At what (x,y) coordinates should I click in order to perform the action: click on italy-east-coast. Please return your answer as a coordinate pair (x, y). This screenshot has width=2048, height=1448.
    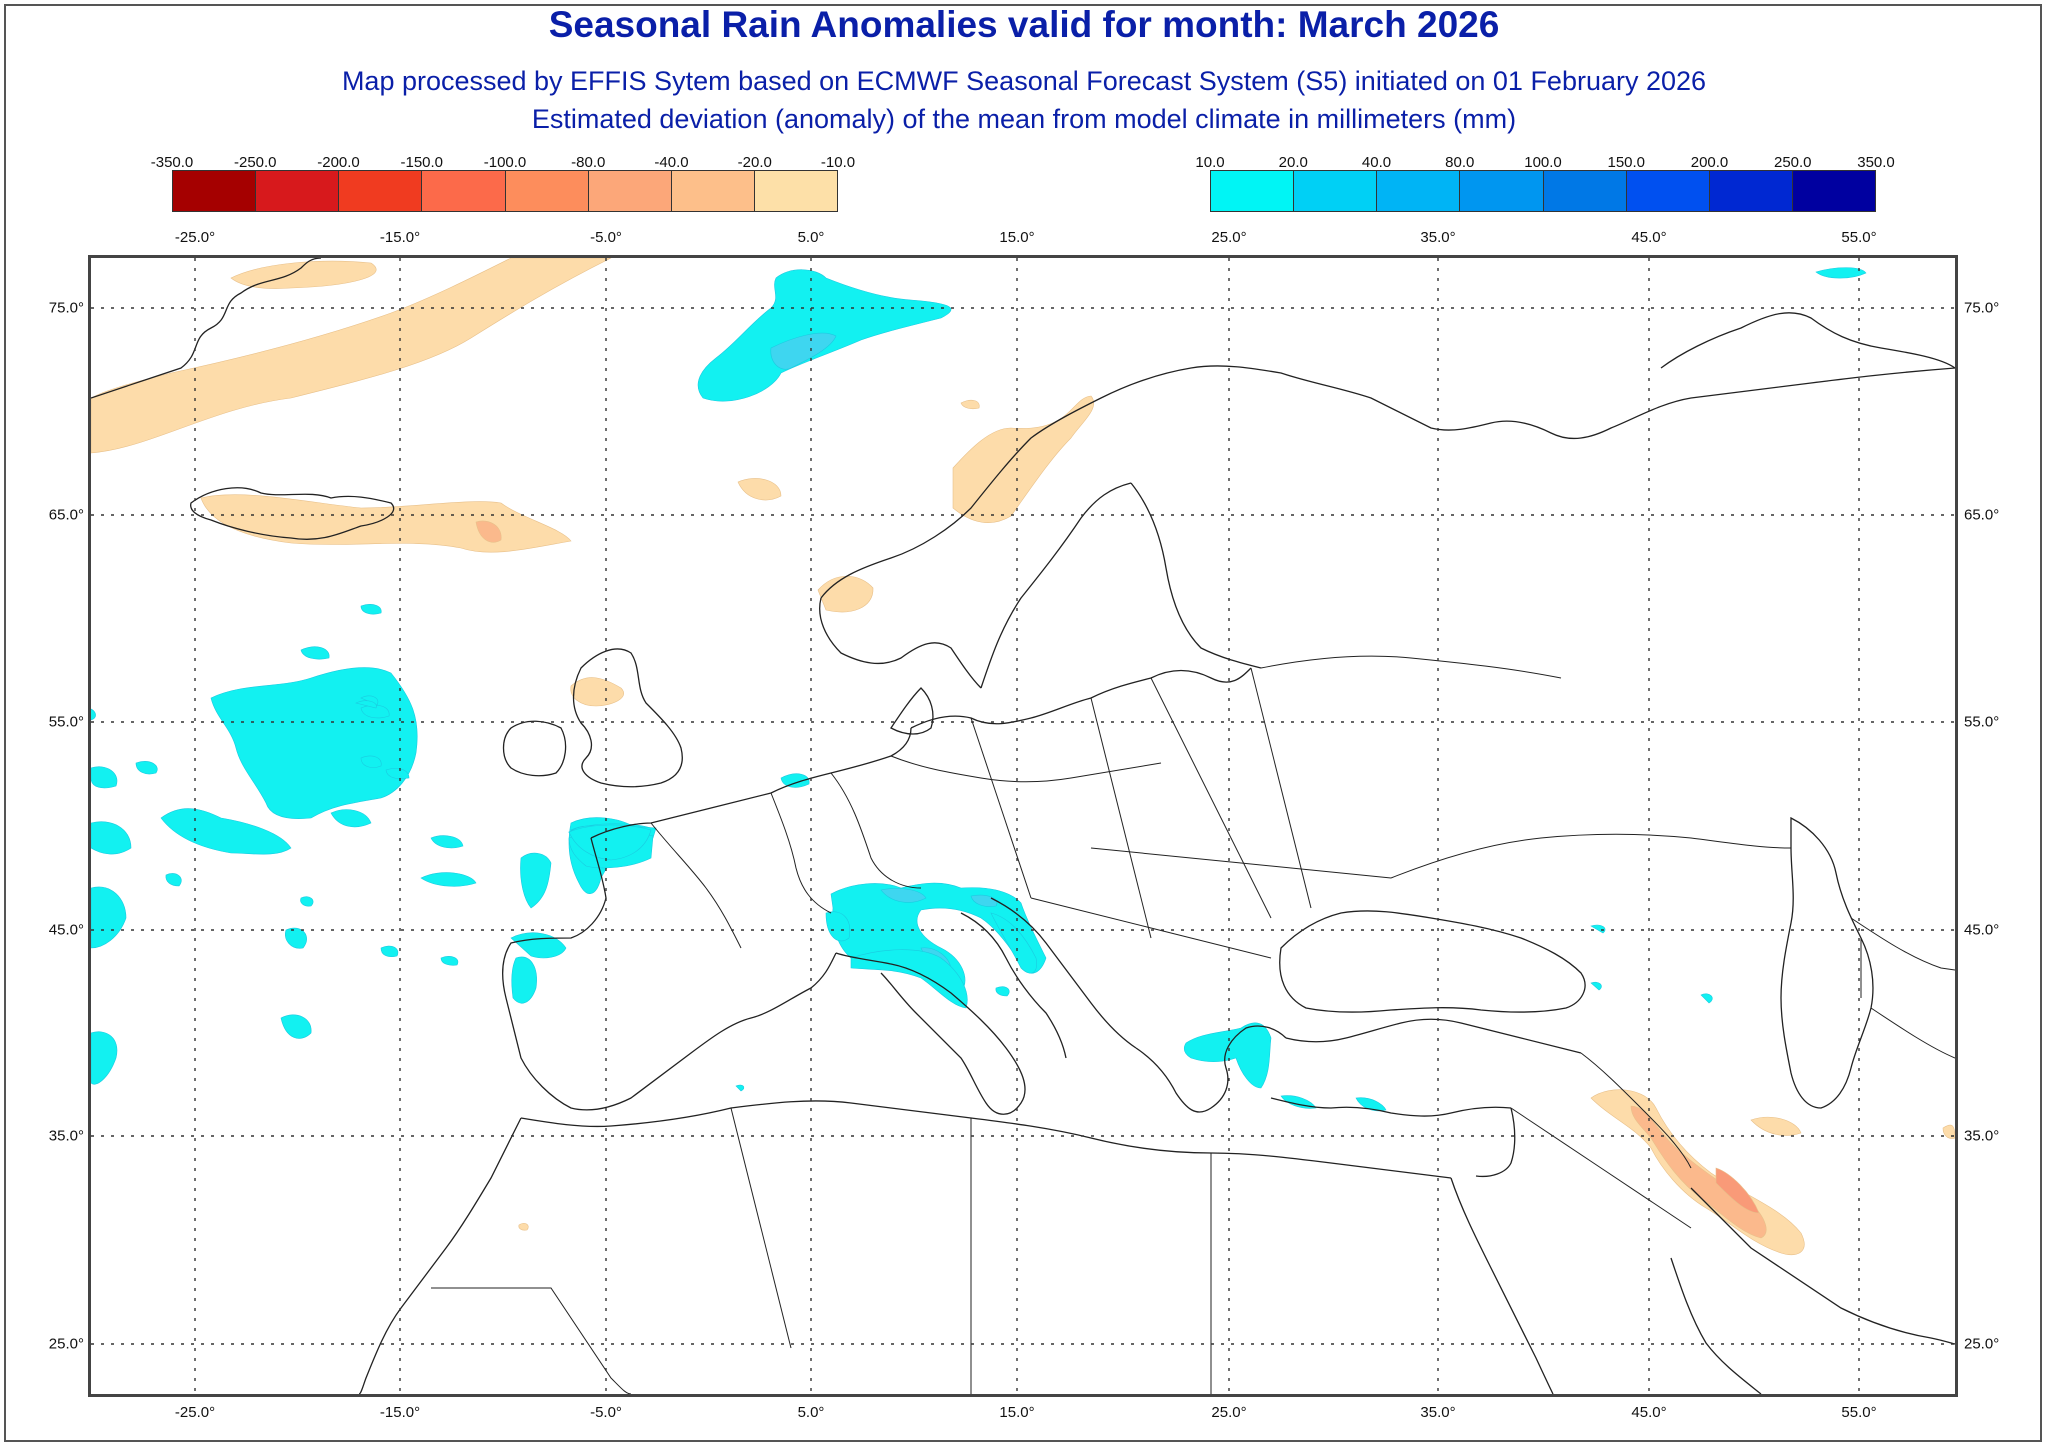
    Looking at the image, I should click on (1013, 985).